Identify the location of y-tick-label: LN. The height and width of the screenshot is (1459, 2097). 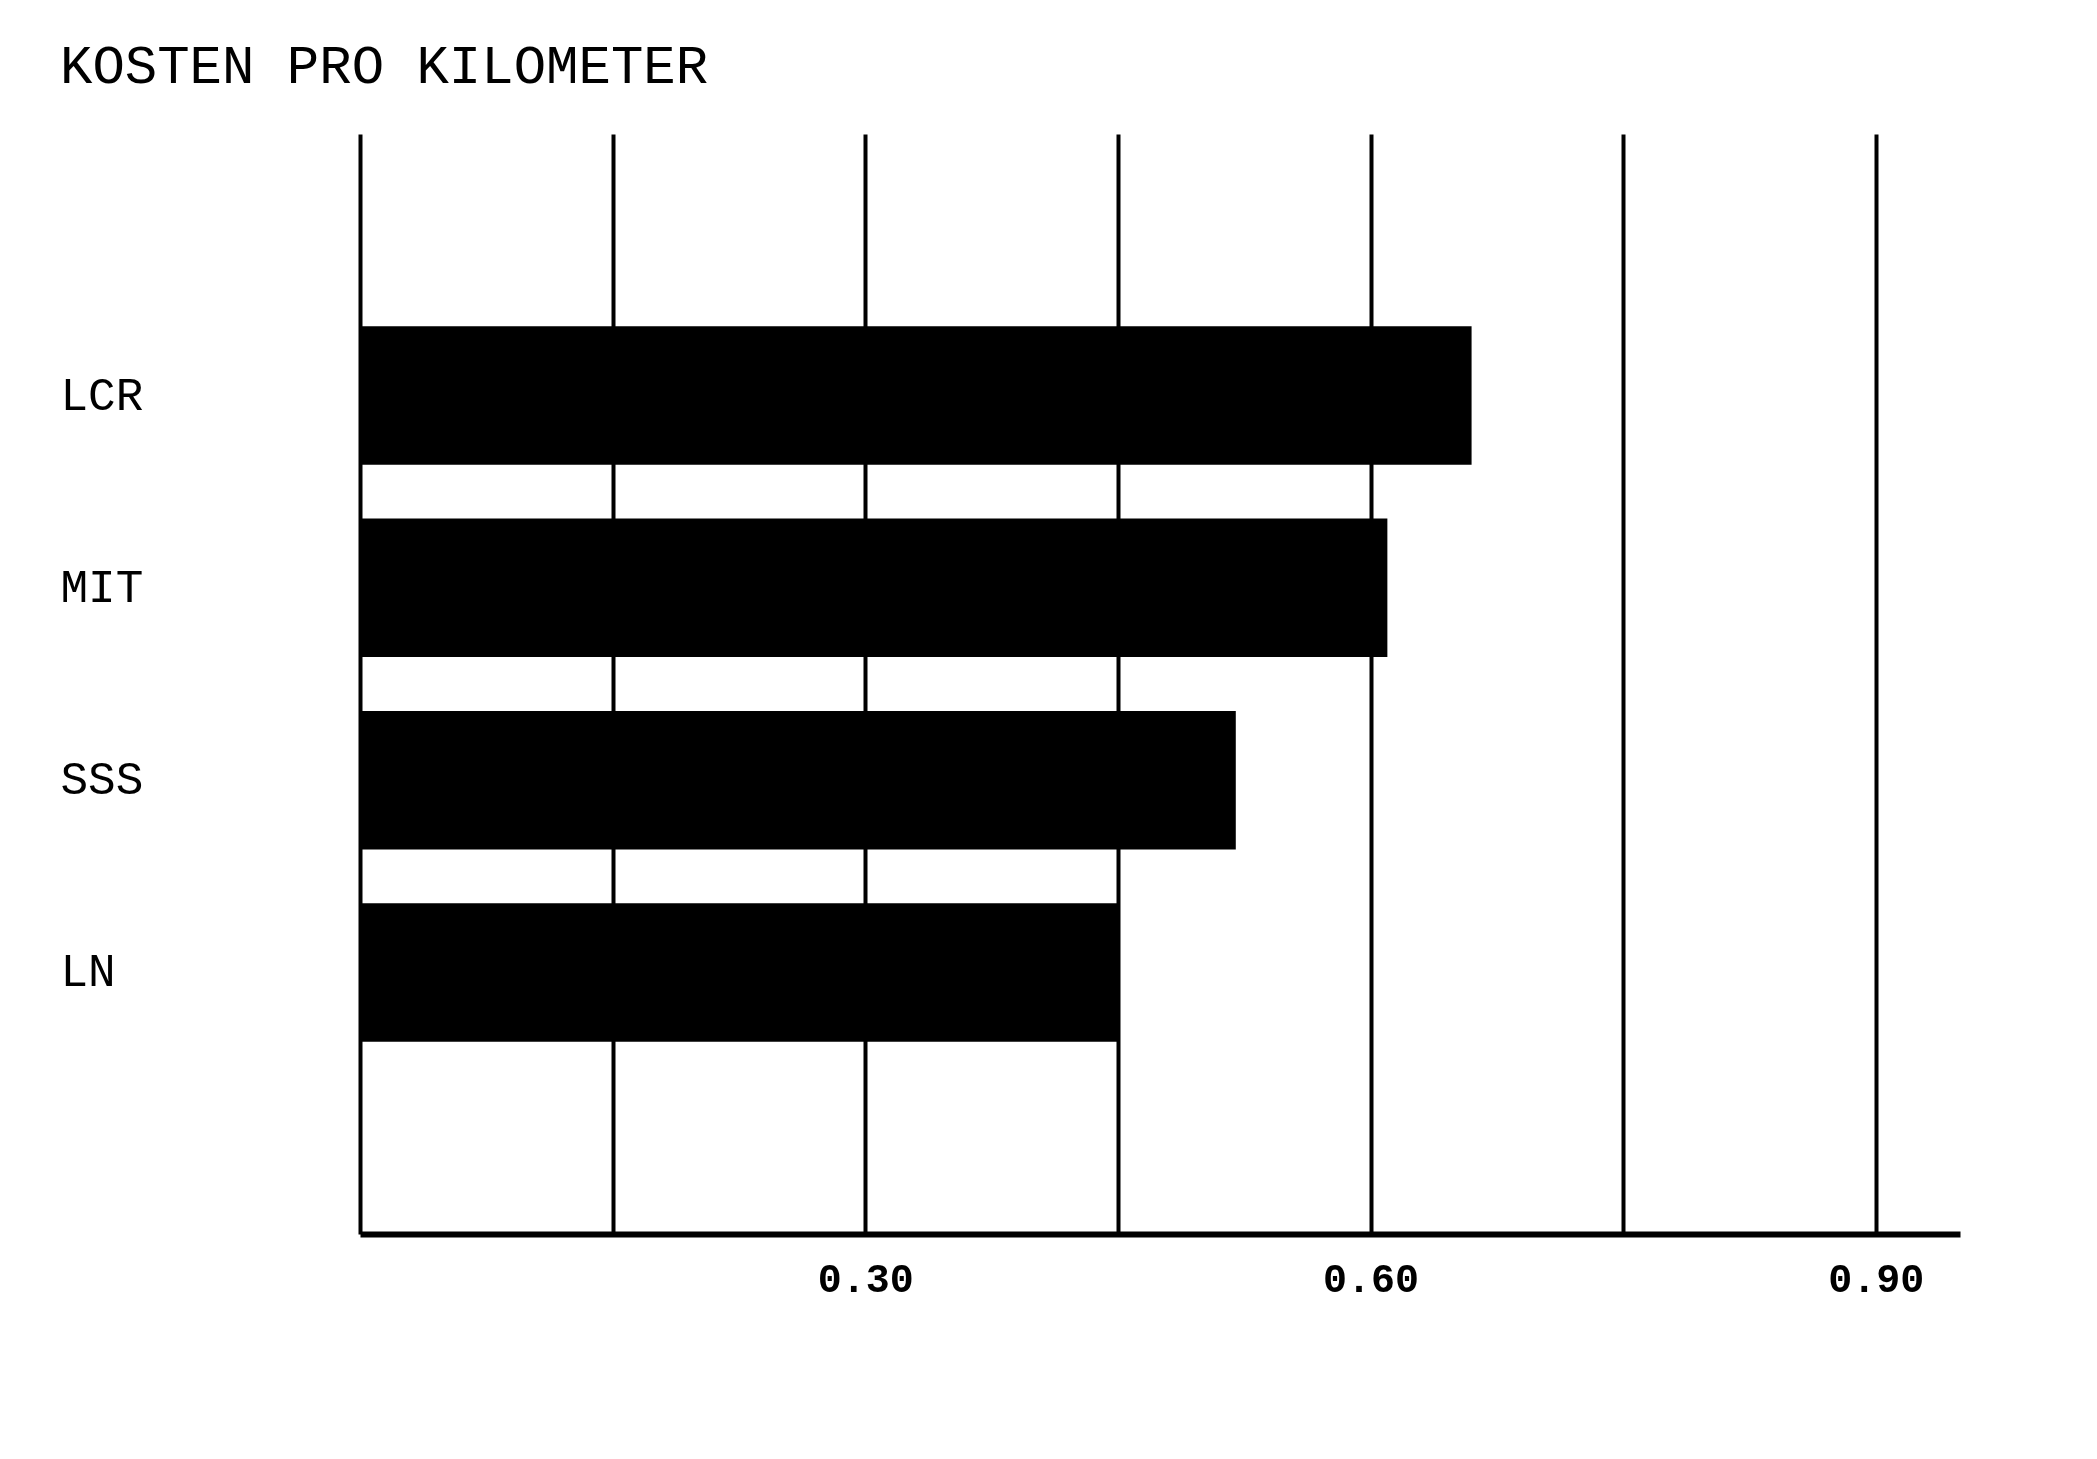
(88, 974).